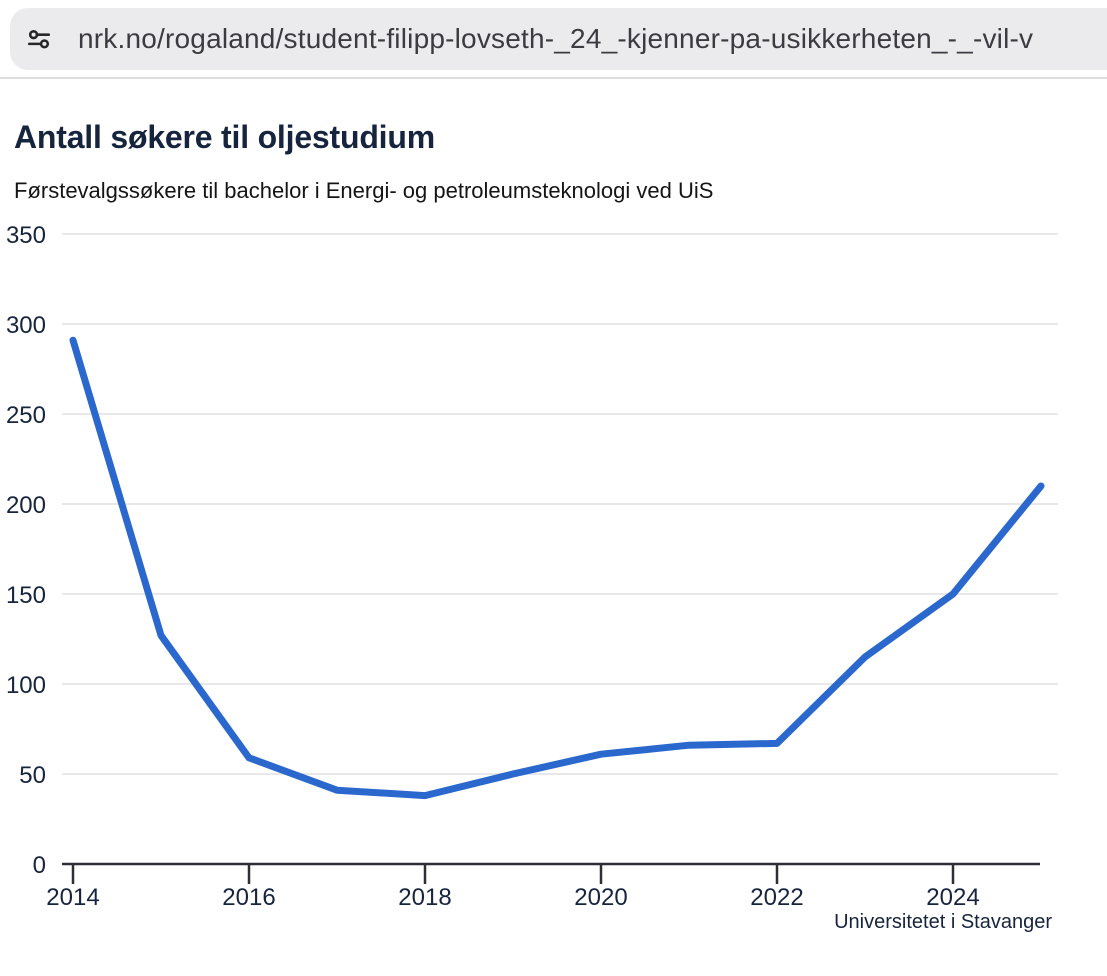  Describe the element at coordinates (776, 897) in the screenshot. I see `x-axis-tick-label: 2022` at that location.